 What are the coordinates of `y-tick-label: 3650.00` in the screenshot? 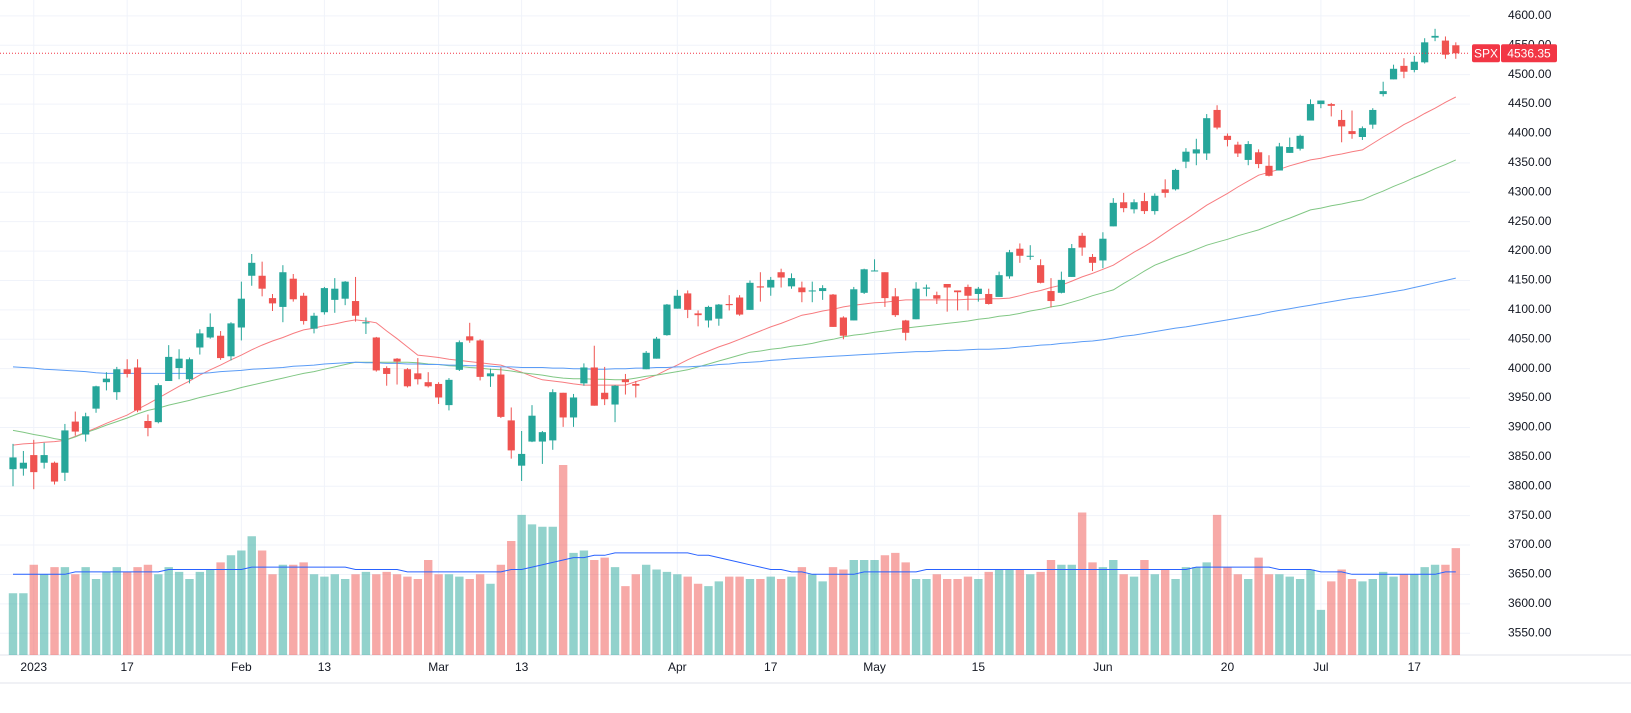 It's located at (1530, 574).